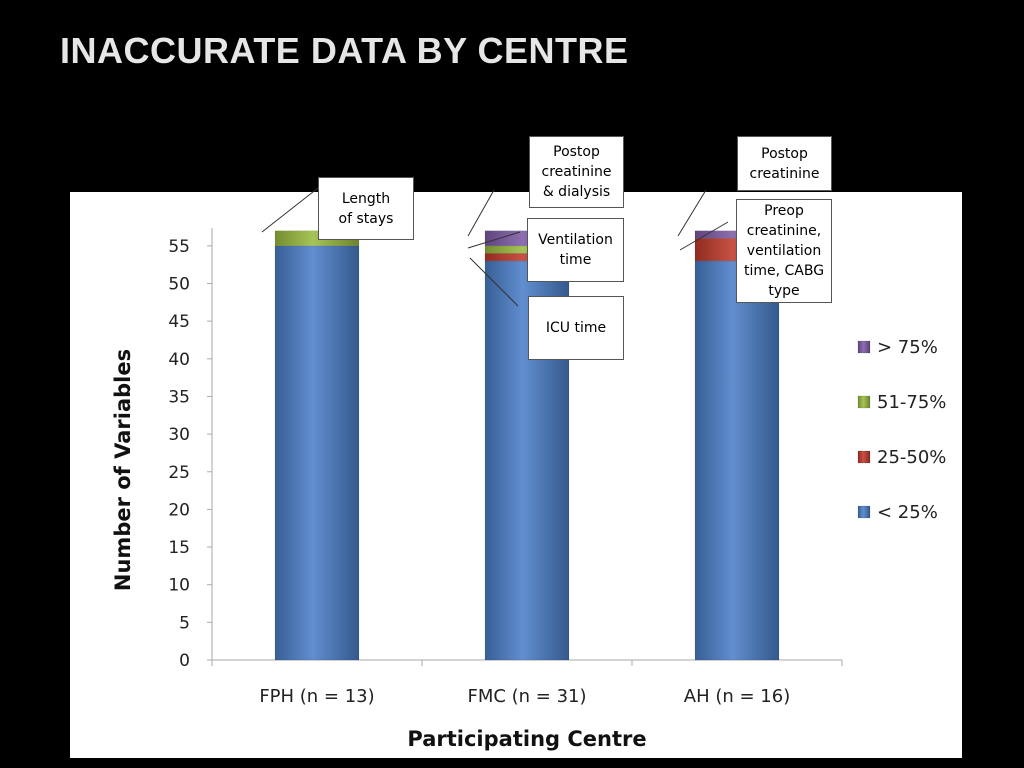 The width and height of the screenshot is (1024, 768). Describe the element at coordinates (179, 322) in the screenshot. I see `y-tick-label: 45` at that location.